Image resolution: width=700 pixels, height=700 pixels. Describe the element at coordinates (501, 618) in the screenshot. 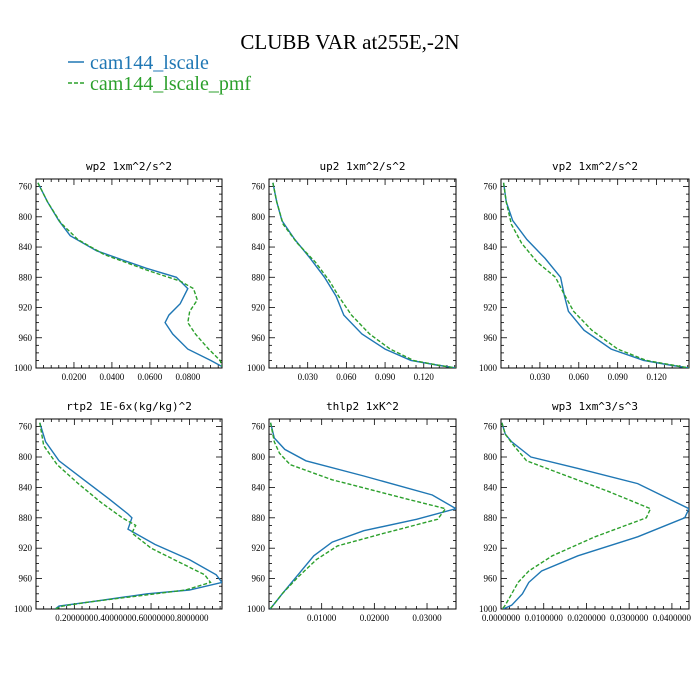

I see `x-tick-label: 0.0000000` at that location.